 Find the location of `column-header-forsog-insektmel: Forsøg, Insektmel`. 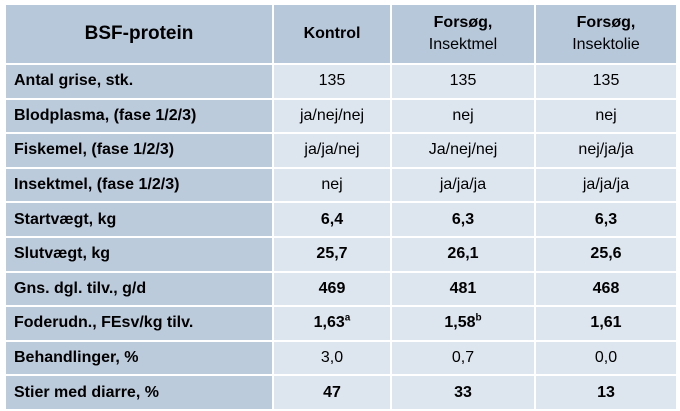

column-header-forsog-insektmel: Forsøg, Insektmel is located at coordinates (463, 34).